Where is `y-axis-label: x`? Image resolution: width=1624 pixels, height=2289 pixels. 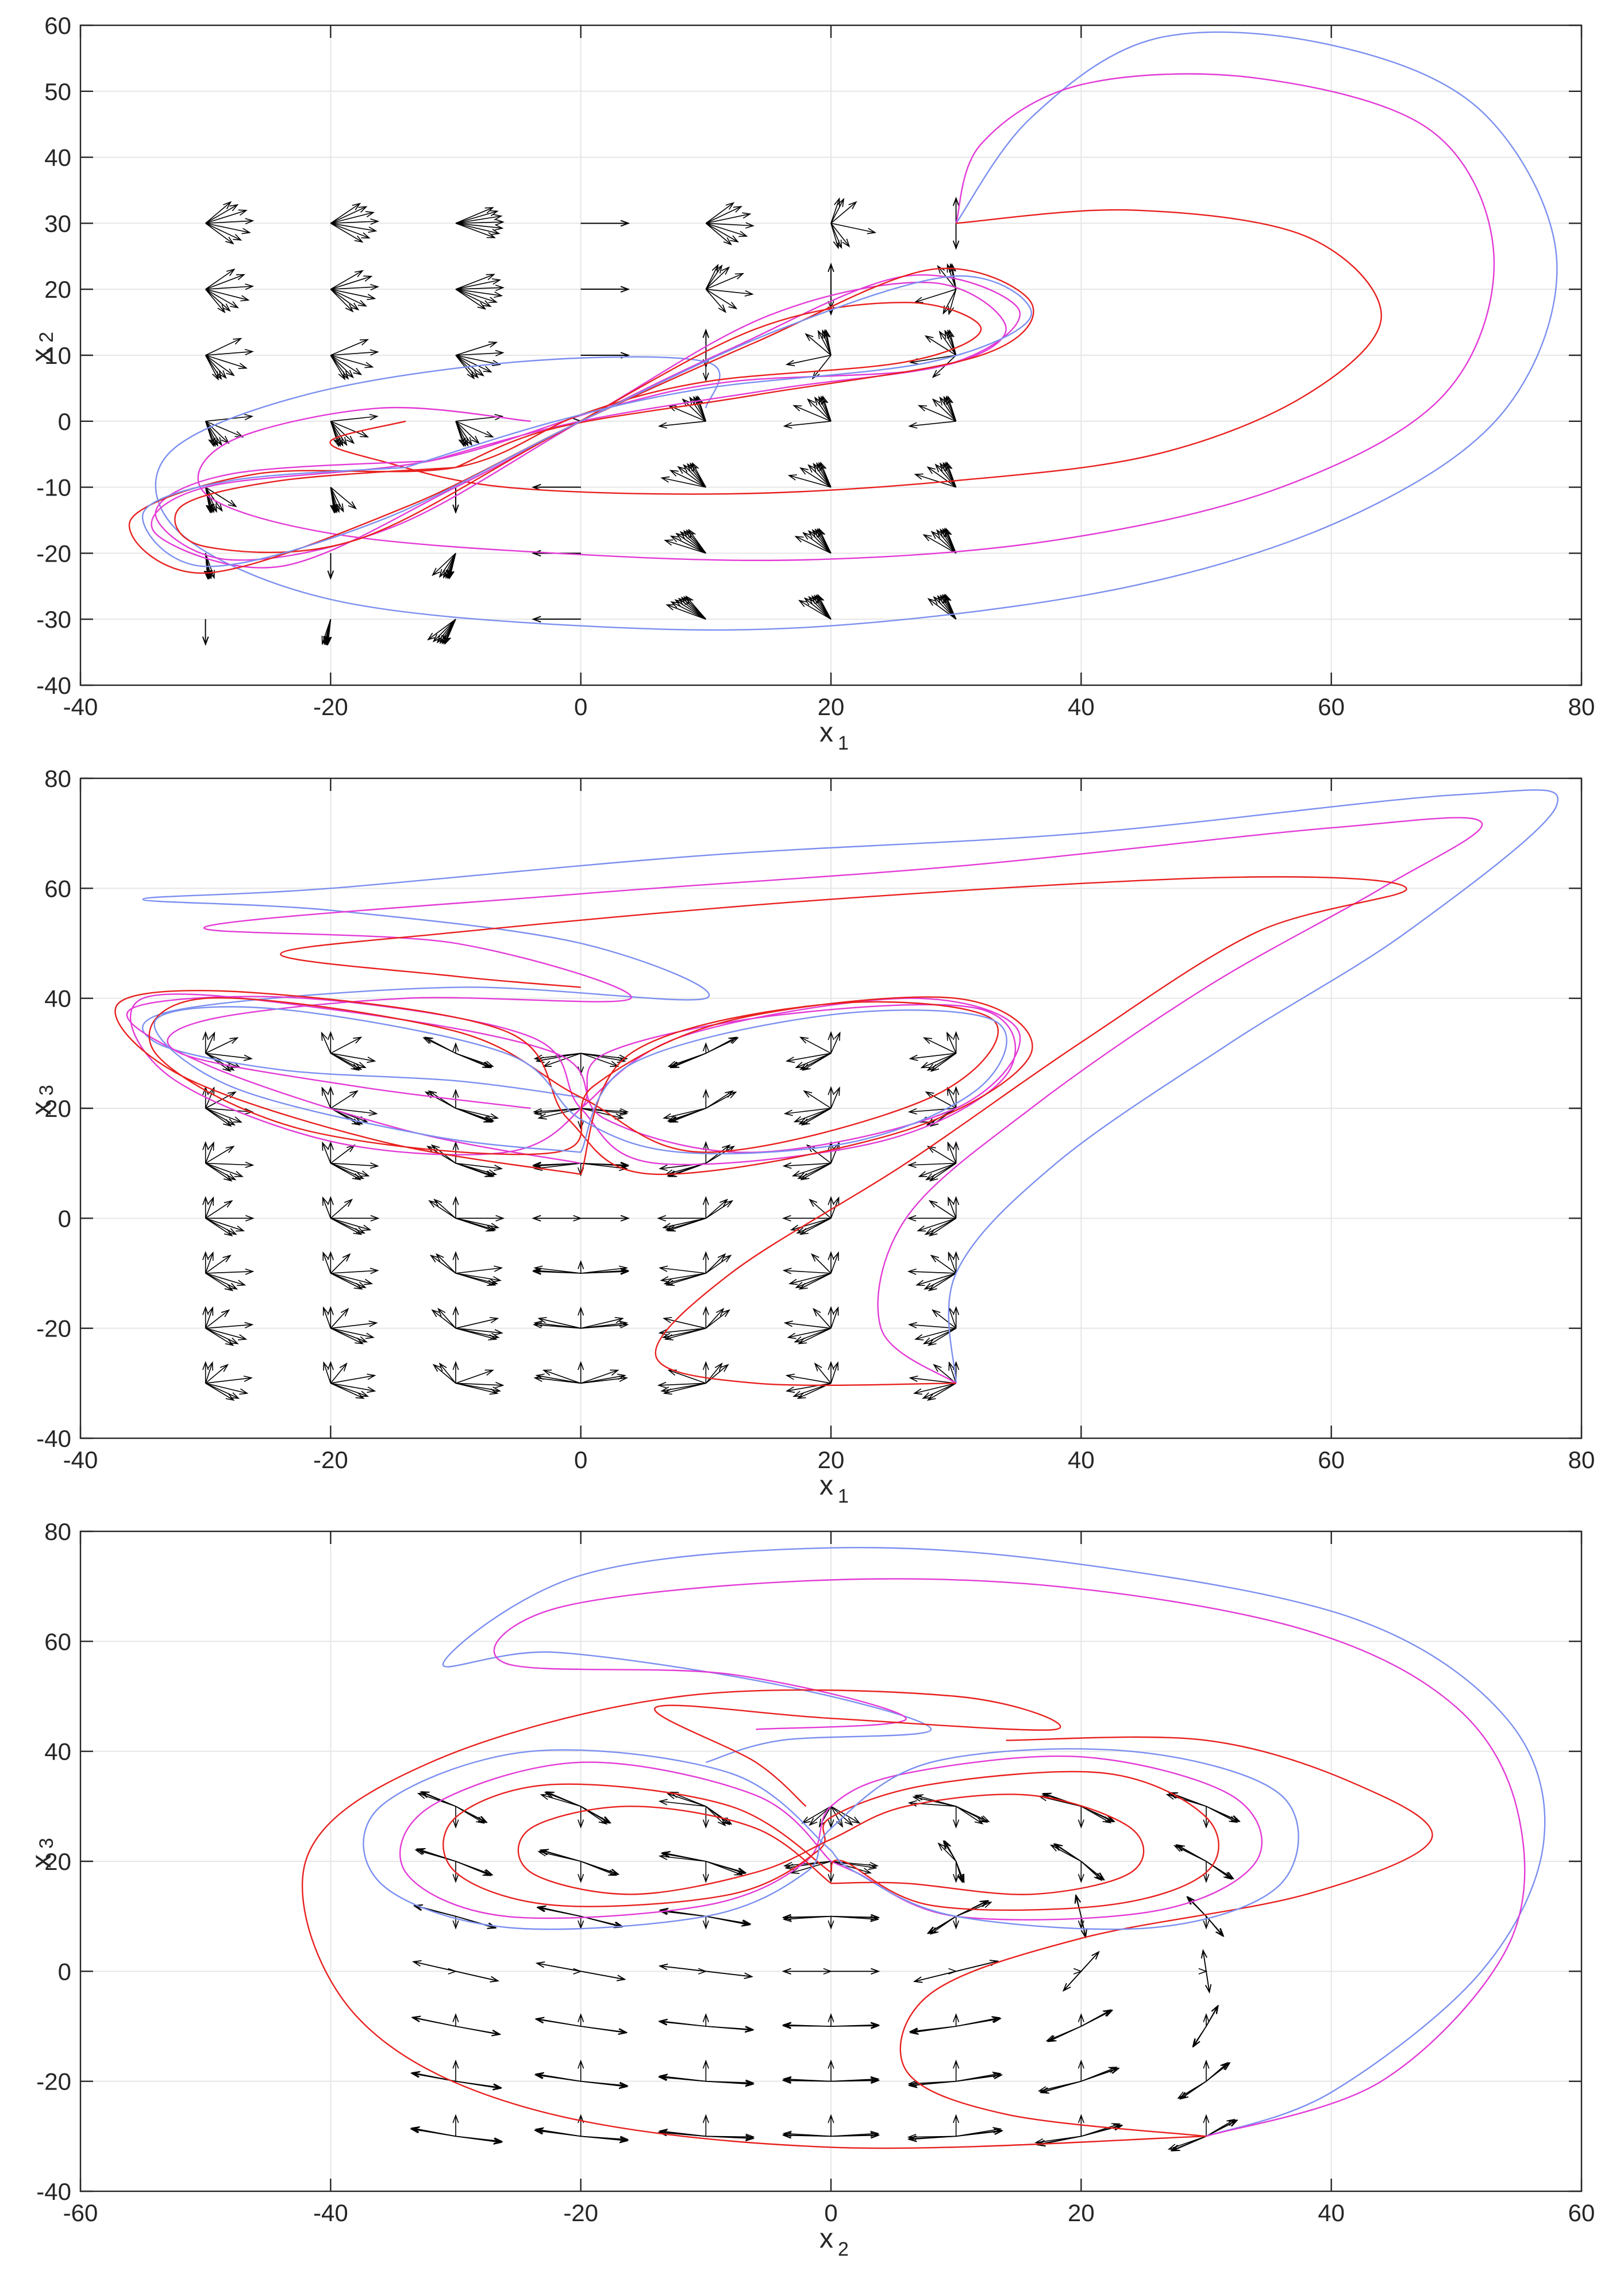
y-axis-label: x is located at coordinates (41, 355).